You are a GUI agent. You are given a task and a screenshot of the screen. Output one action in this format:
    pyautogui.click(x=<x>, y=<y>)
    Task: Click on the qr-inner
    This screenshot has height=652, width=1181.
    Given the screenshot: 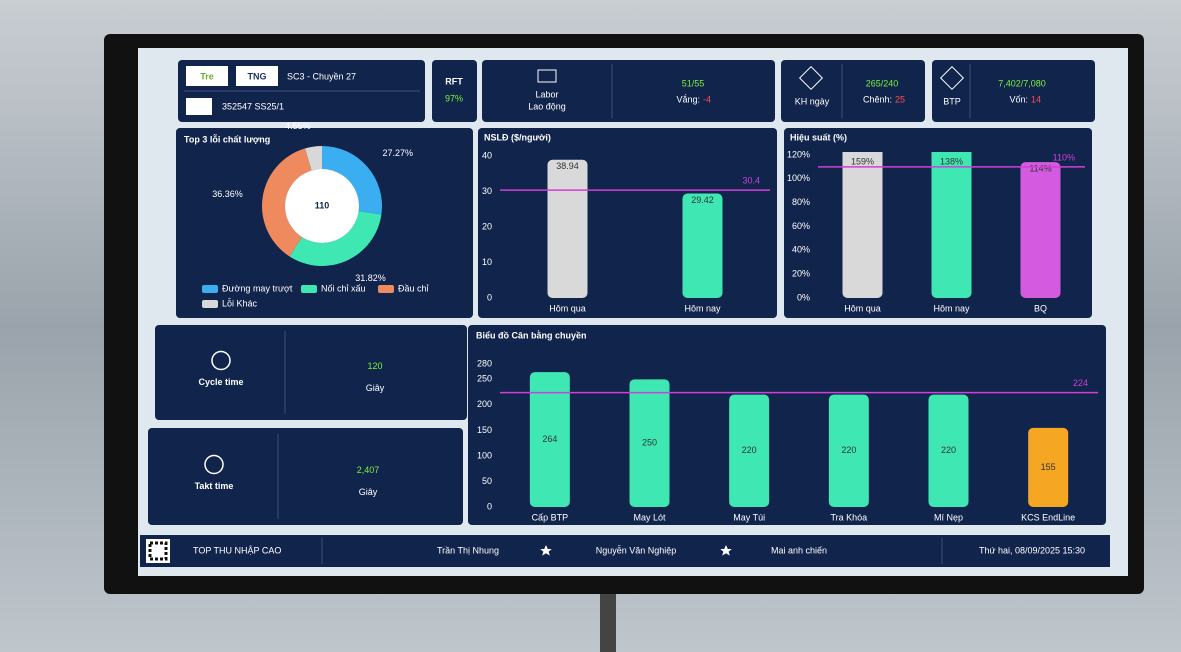 What is the action you would take?
    pyautogui.click(x=158, y=551)
    